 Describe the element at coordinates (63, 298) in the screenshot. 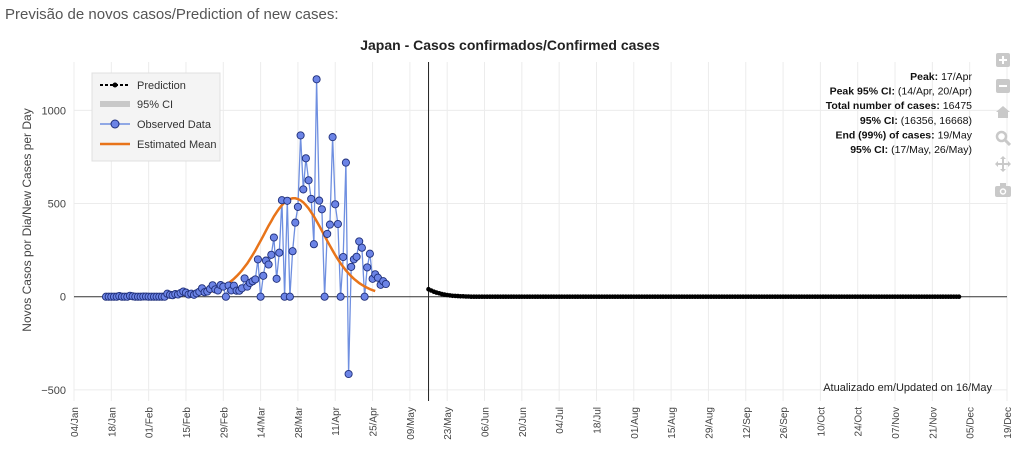

I see `y-tick-label: 0` at that location.